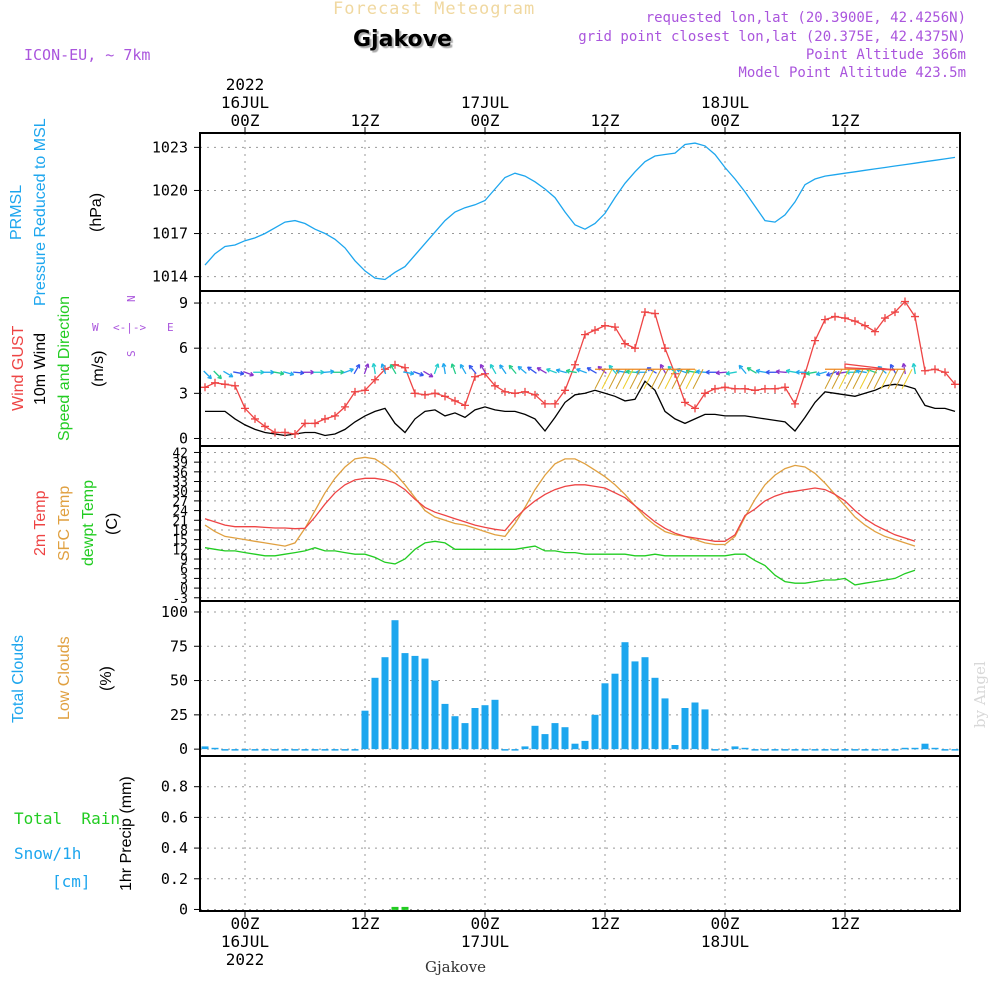  Describe the element at coordinates (180, 463) in the screenshot. I see `temp-ytick-label: 39` at that location.